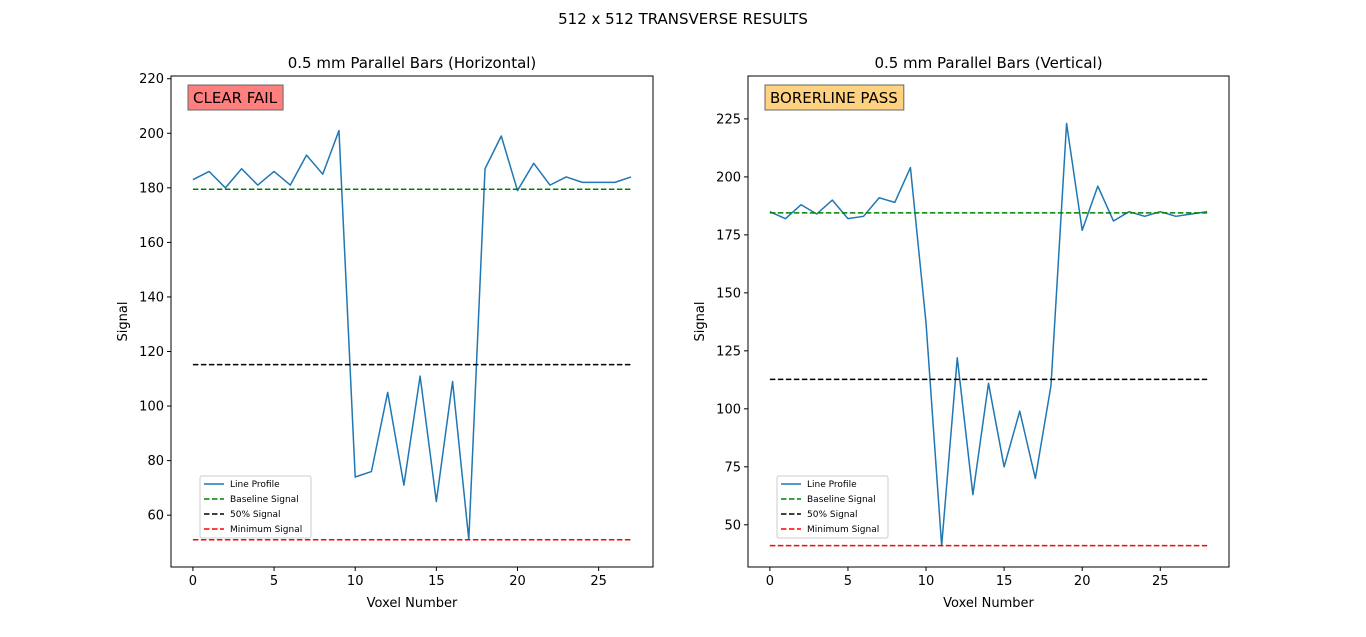 The height and width of the screenshot is (637, 1366). I want to click on y-tick-label: 125, so click(728, 351).